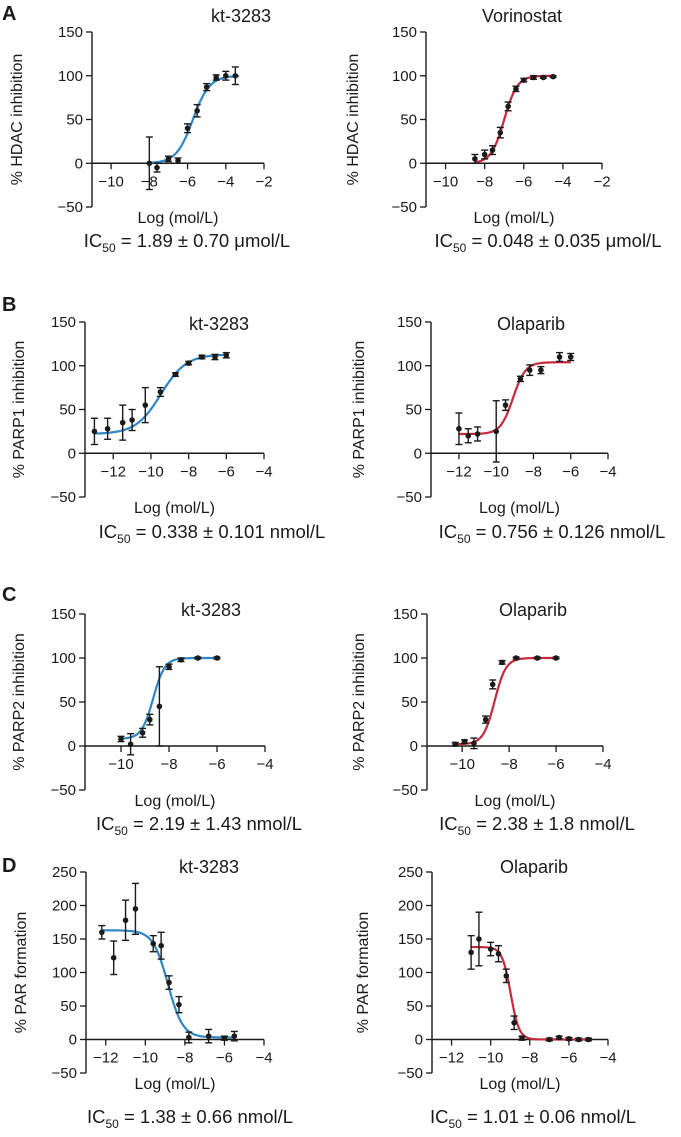 Image resolution: width=681 pixels, height=1137 pixels. I want to click on panel-letter-a: A, so click(9, 14).